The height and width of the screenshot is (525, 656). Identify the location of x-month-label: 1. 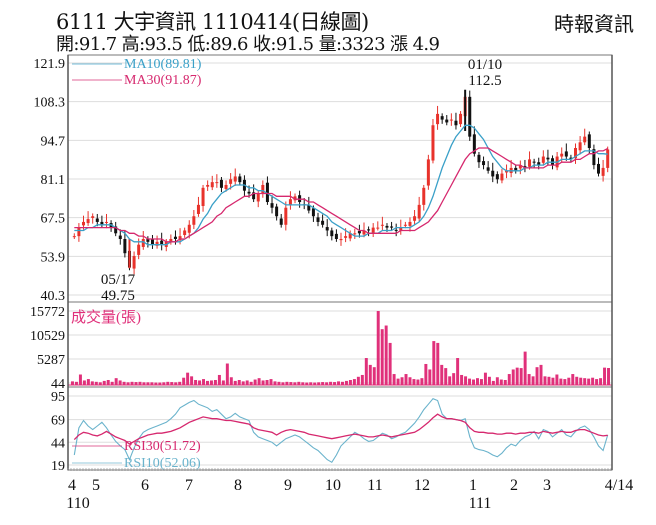
(473, 485).